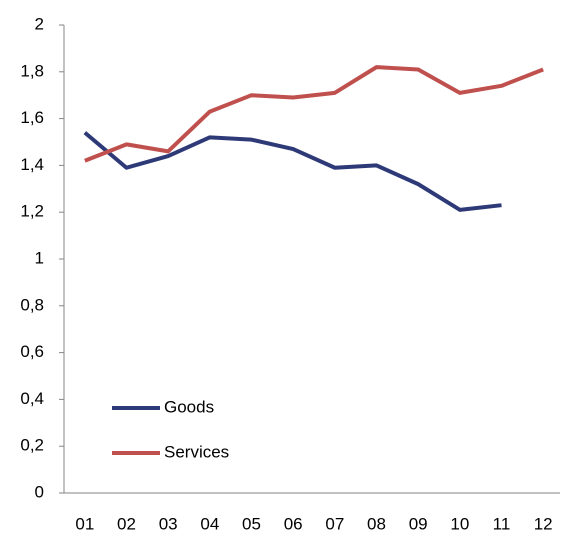 This screenshot has width=563, height=535. What do you see at coordinates (84, 523) in the screenshot?
I see `x-tick-label: 01` at bounding box center [84, 523].